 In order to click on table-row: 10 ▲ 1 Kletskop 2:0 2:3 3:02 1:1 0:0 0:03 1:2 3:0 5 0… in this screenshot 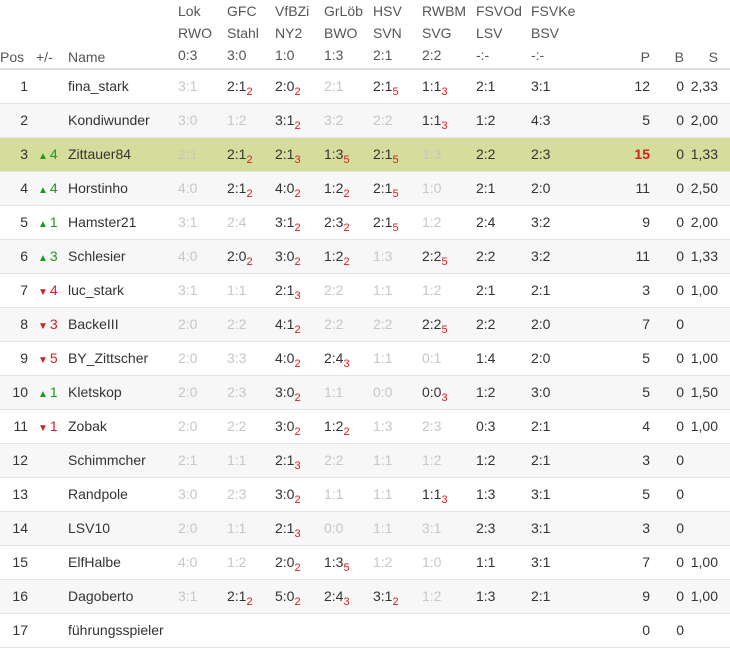, I will do `click(365, 392)`.